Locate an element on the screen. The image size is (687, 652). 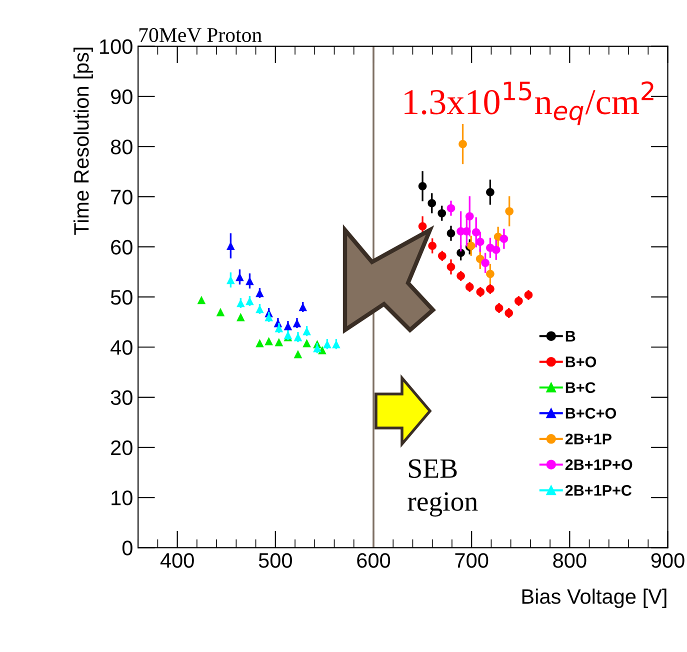
y-tick-label: 80 is located at coordinates (121, 147).